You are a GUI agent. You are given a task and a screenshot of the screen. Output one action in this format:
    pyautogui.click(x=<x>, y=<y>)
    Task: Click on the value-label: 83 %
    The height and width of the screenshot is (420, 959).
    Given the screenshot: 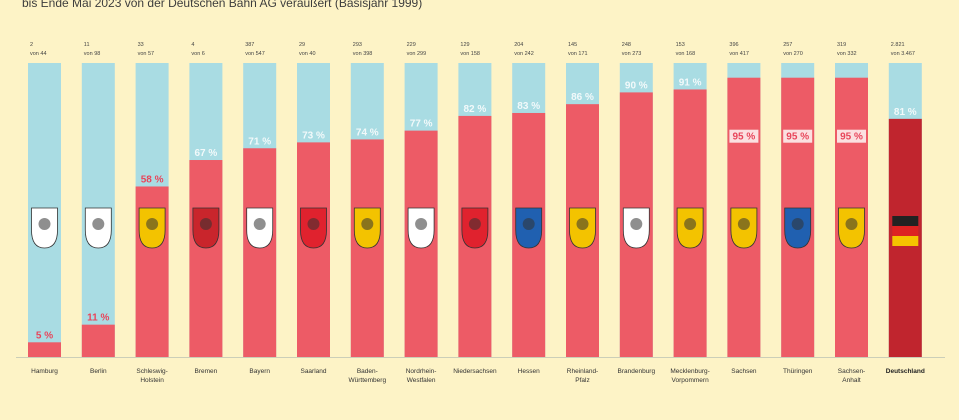 What is the action you would take?
    pyautogui.click(x=528, y=106)
    